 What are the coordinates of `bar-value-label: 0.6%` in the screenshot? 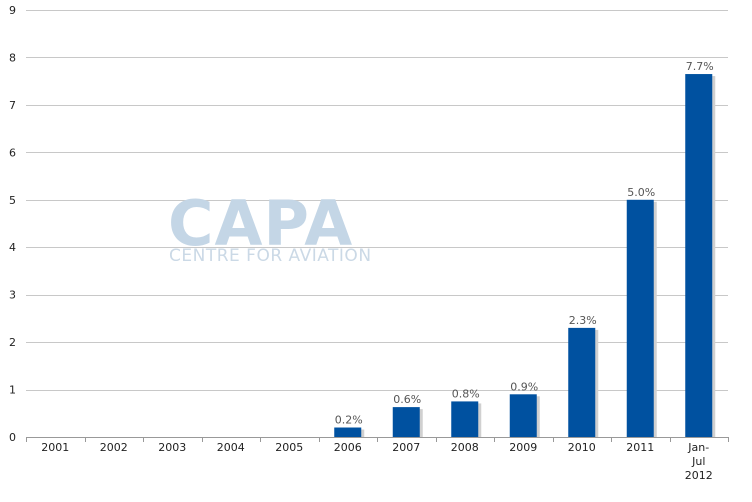 It's located at (407, 399).